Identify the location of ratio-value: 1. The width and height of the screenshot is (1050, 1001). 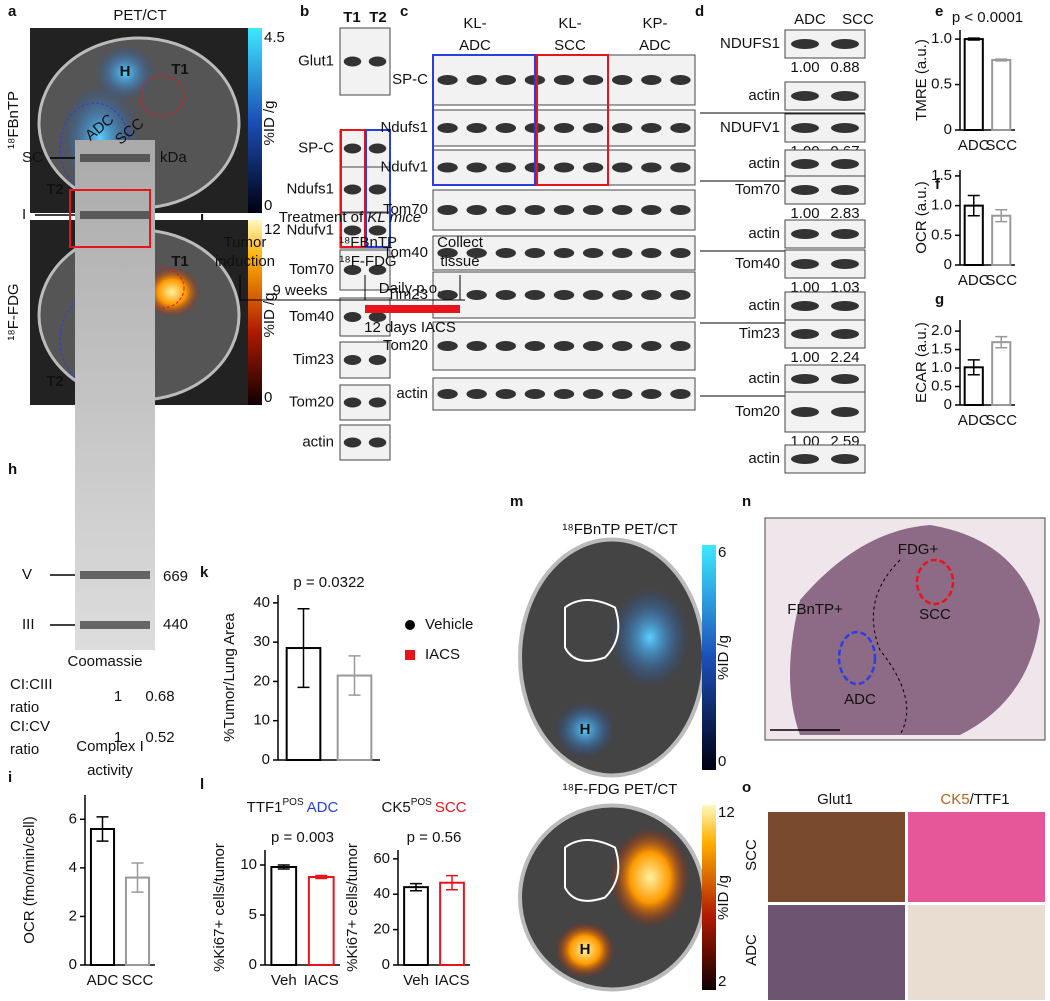
(118, 737).